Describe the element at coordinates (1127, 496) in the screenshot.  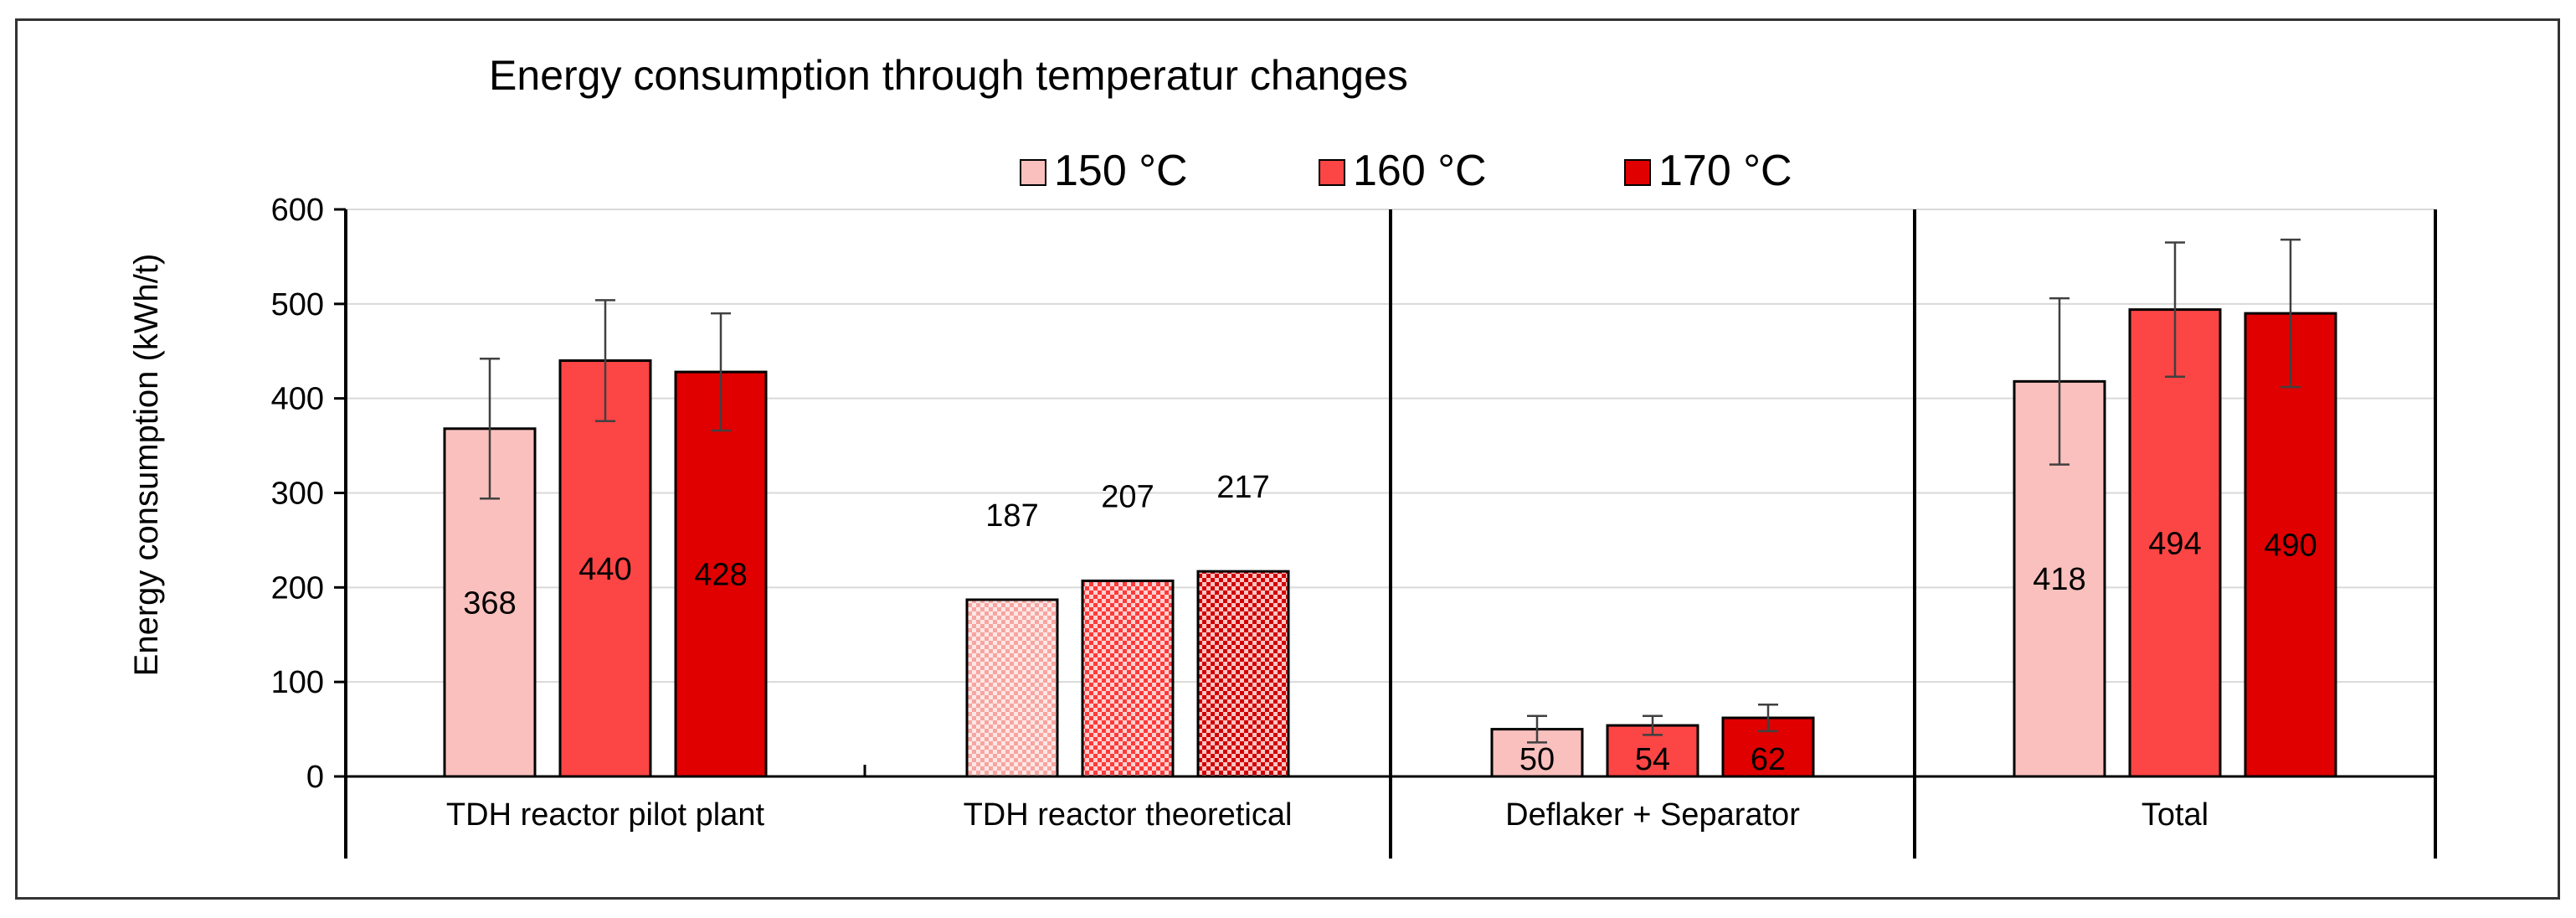
I see `data-label-1-1: 207` at that location.